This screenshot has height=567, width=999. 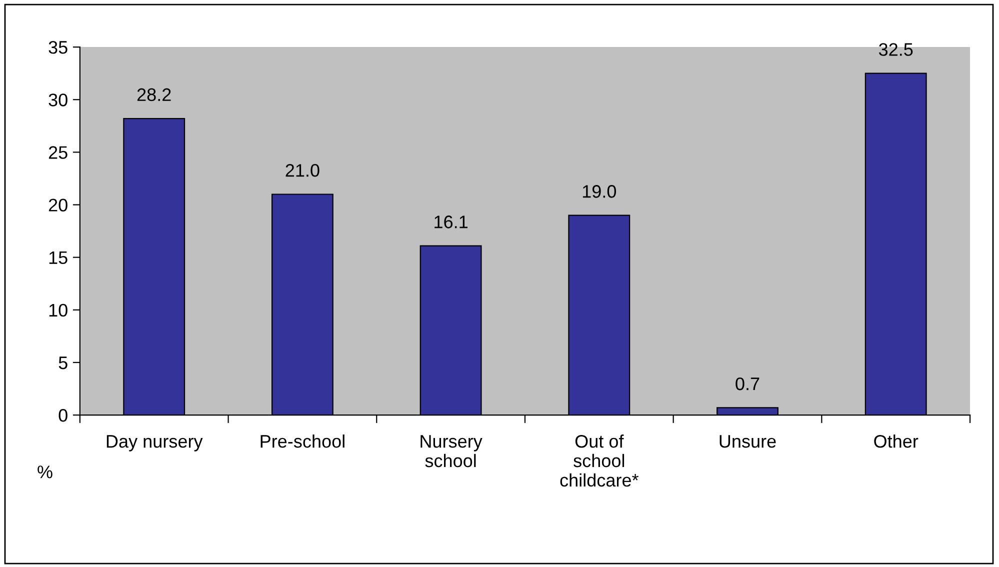 I want to click on y-tick-label: 10, so click(x=58, y=310).